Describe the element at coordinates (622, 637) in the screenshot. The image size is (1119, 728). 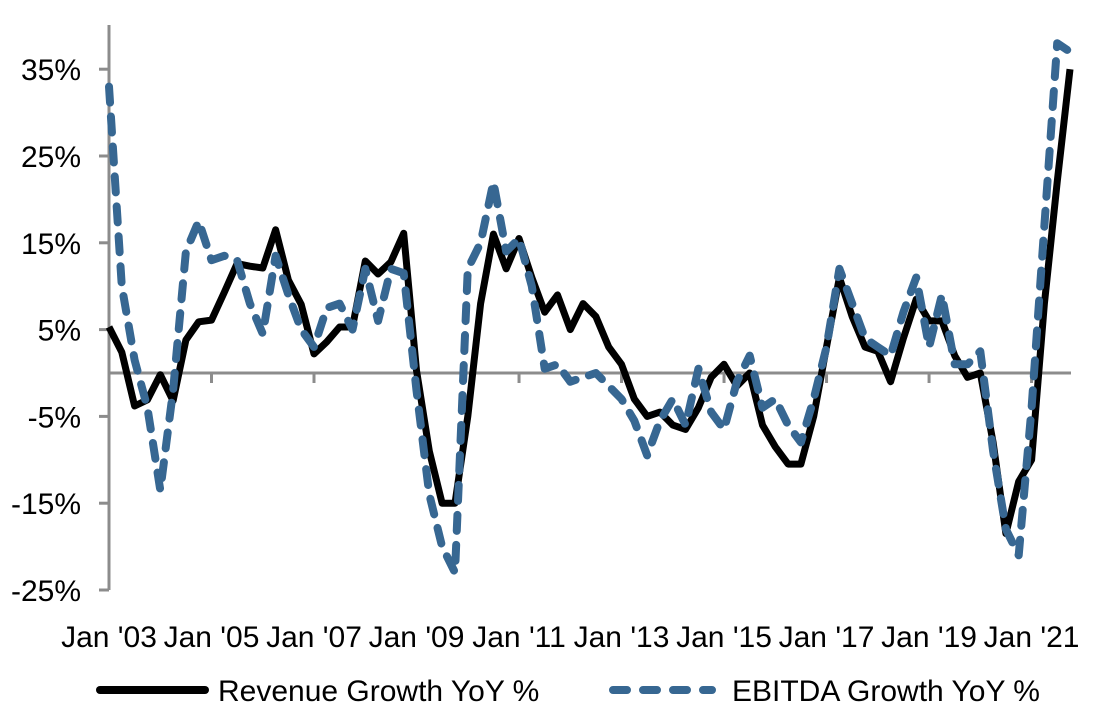
I see `x-tick-label: Jan '13` at that location.